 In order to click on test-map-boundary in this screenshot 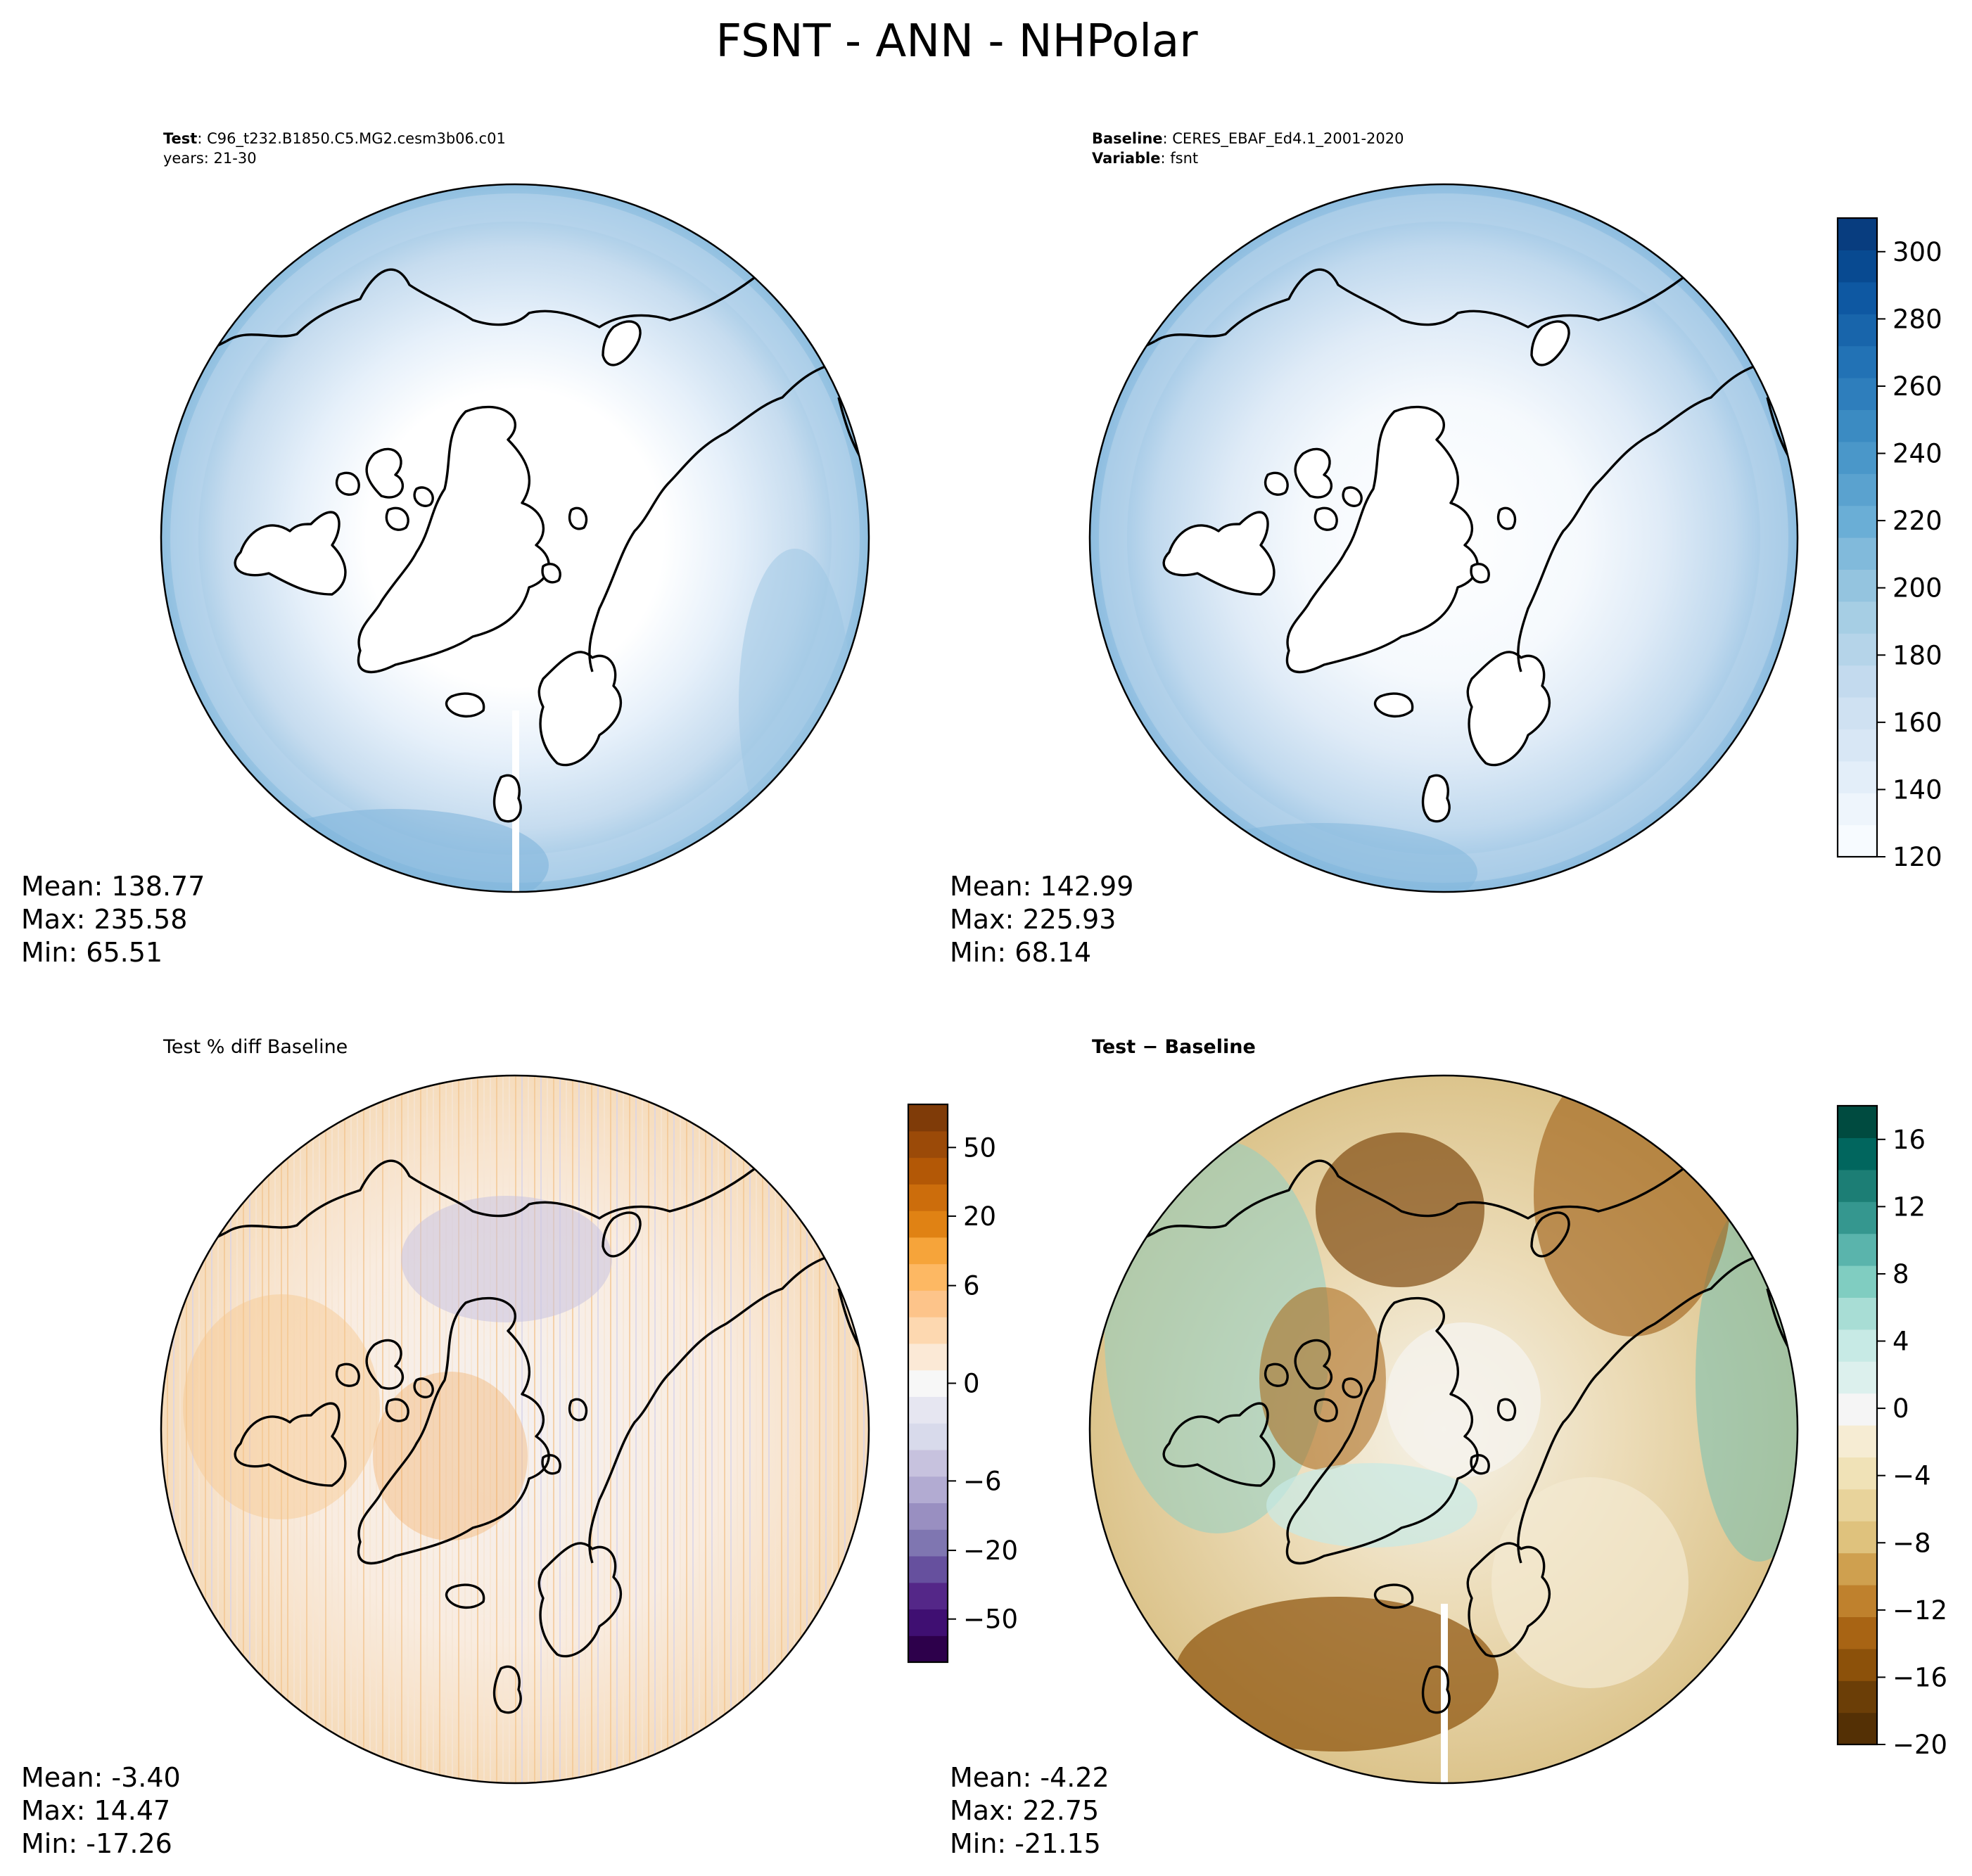, I will do `click(515, 538)`.